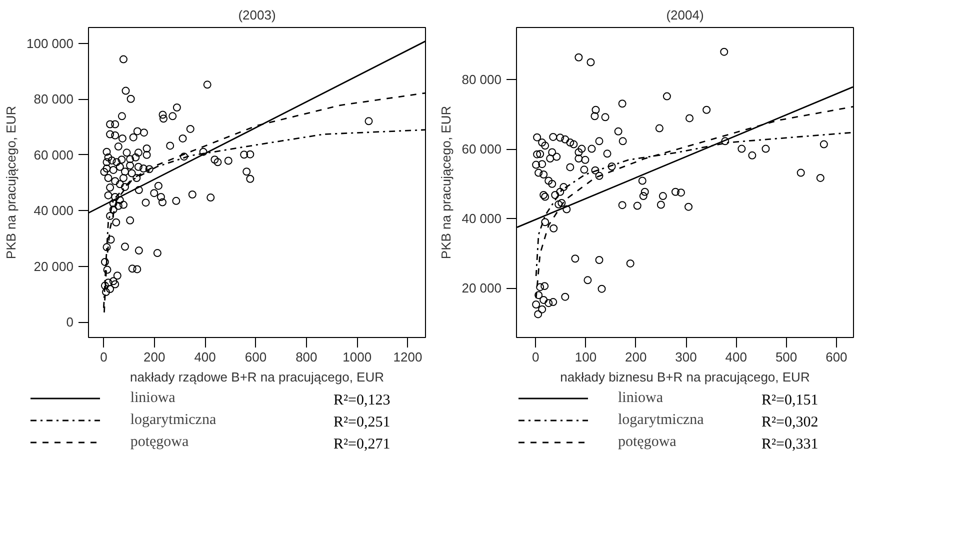 This screenshot has height=551, width=978. I want to click on x-axis-title: nakłady rządowe B+R na pracującego, EUR, so click(257, 377).